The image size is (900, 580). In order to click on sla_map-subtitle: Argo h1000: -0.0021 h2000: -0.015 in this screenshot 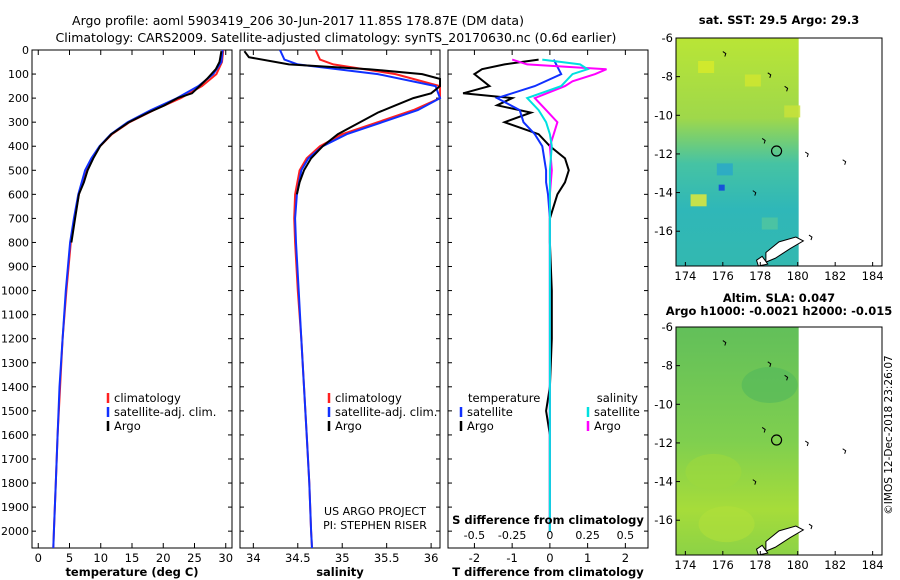, I will do `click(779, 311)`.